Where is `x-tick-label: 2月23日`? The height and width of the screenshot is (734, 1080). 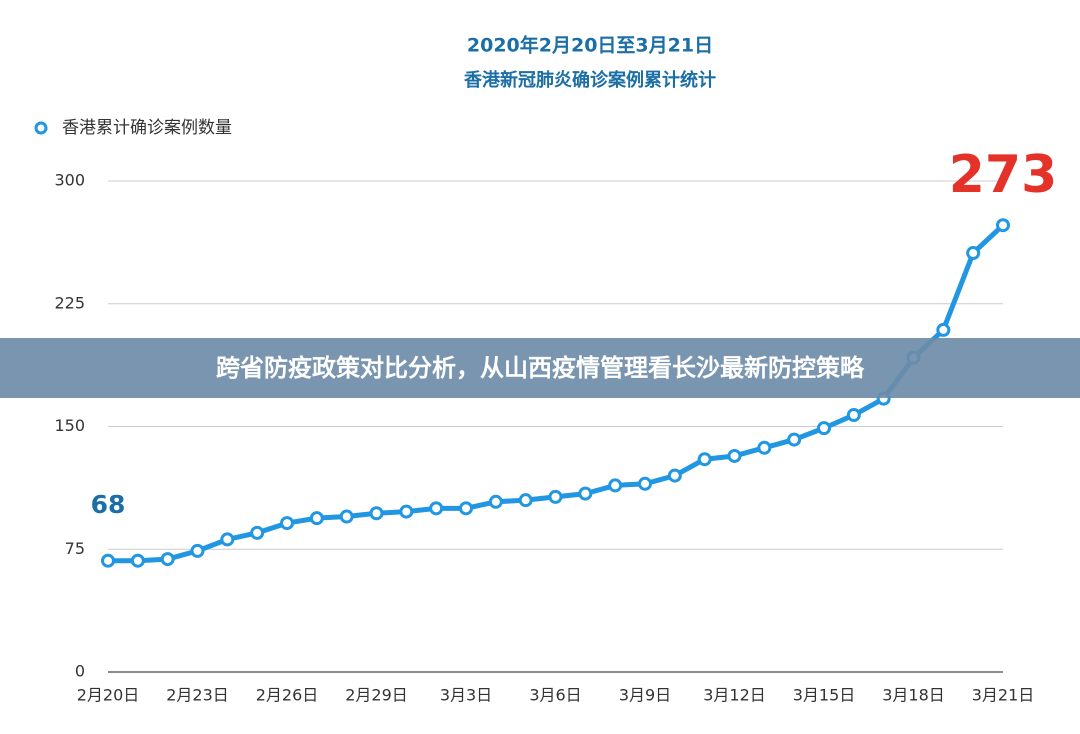
x-tick-label: 2月23日 is located at coordinates (197, 695).